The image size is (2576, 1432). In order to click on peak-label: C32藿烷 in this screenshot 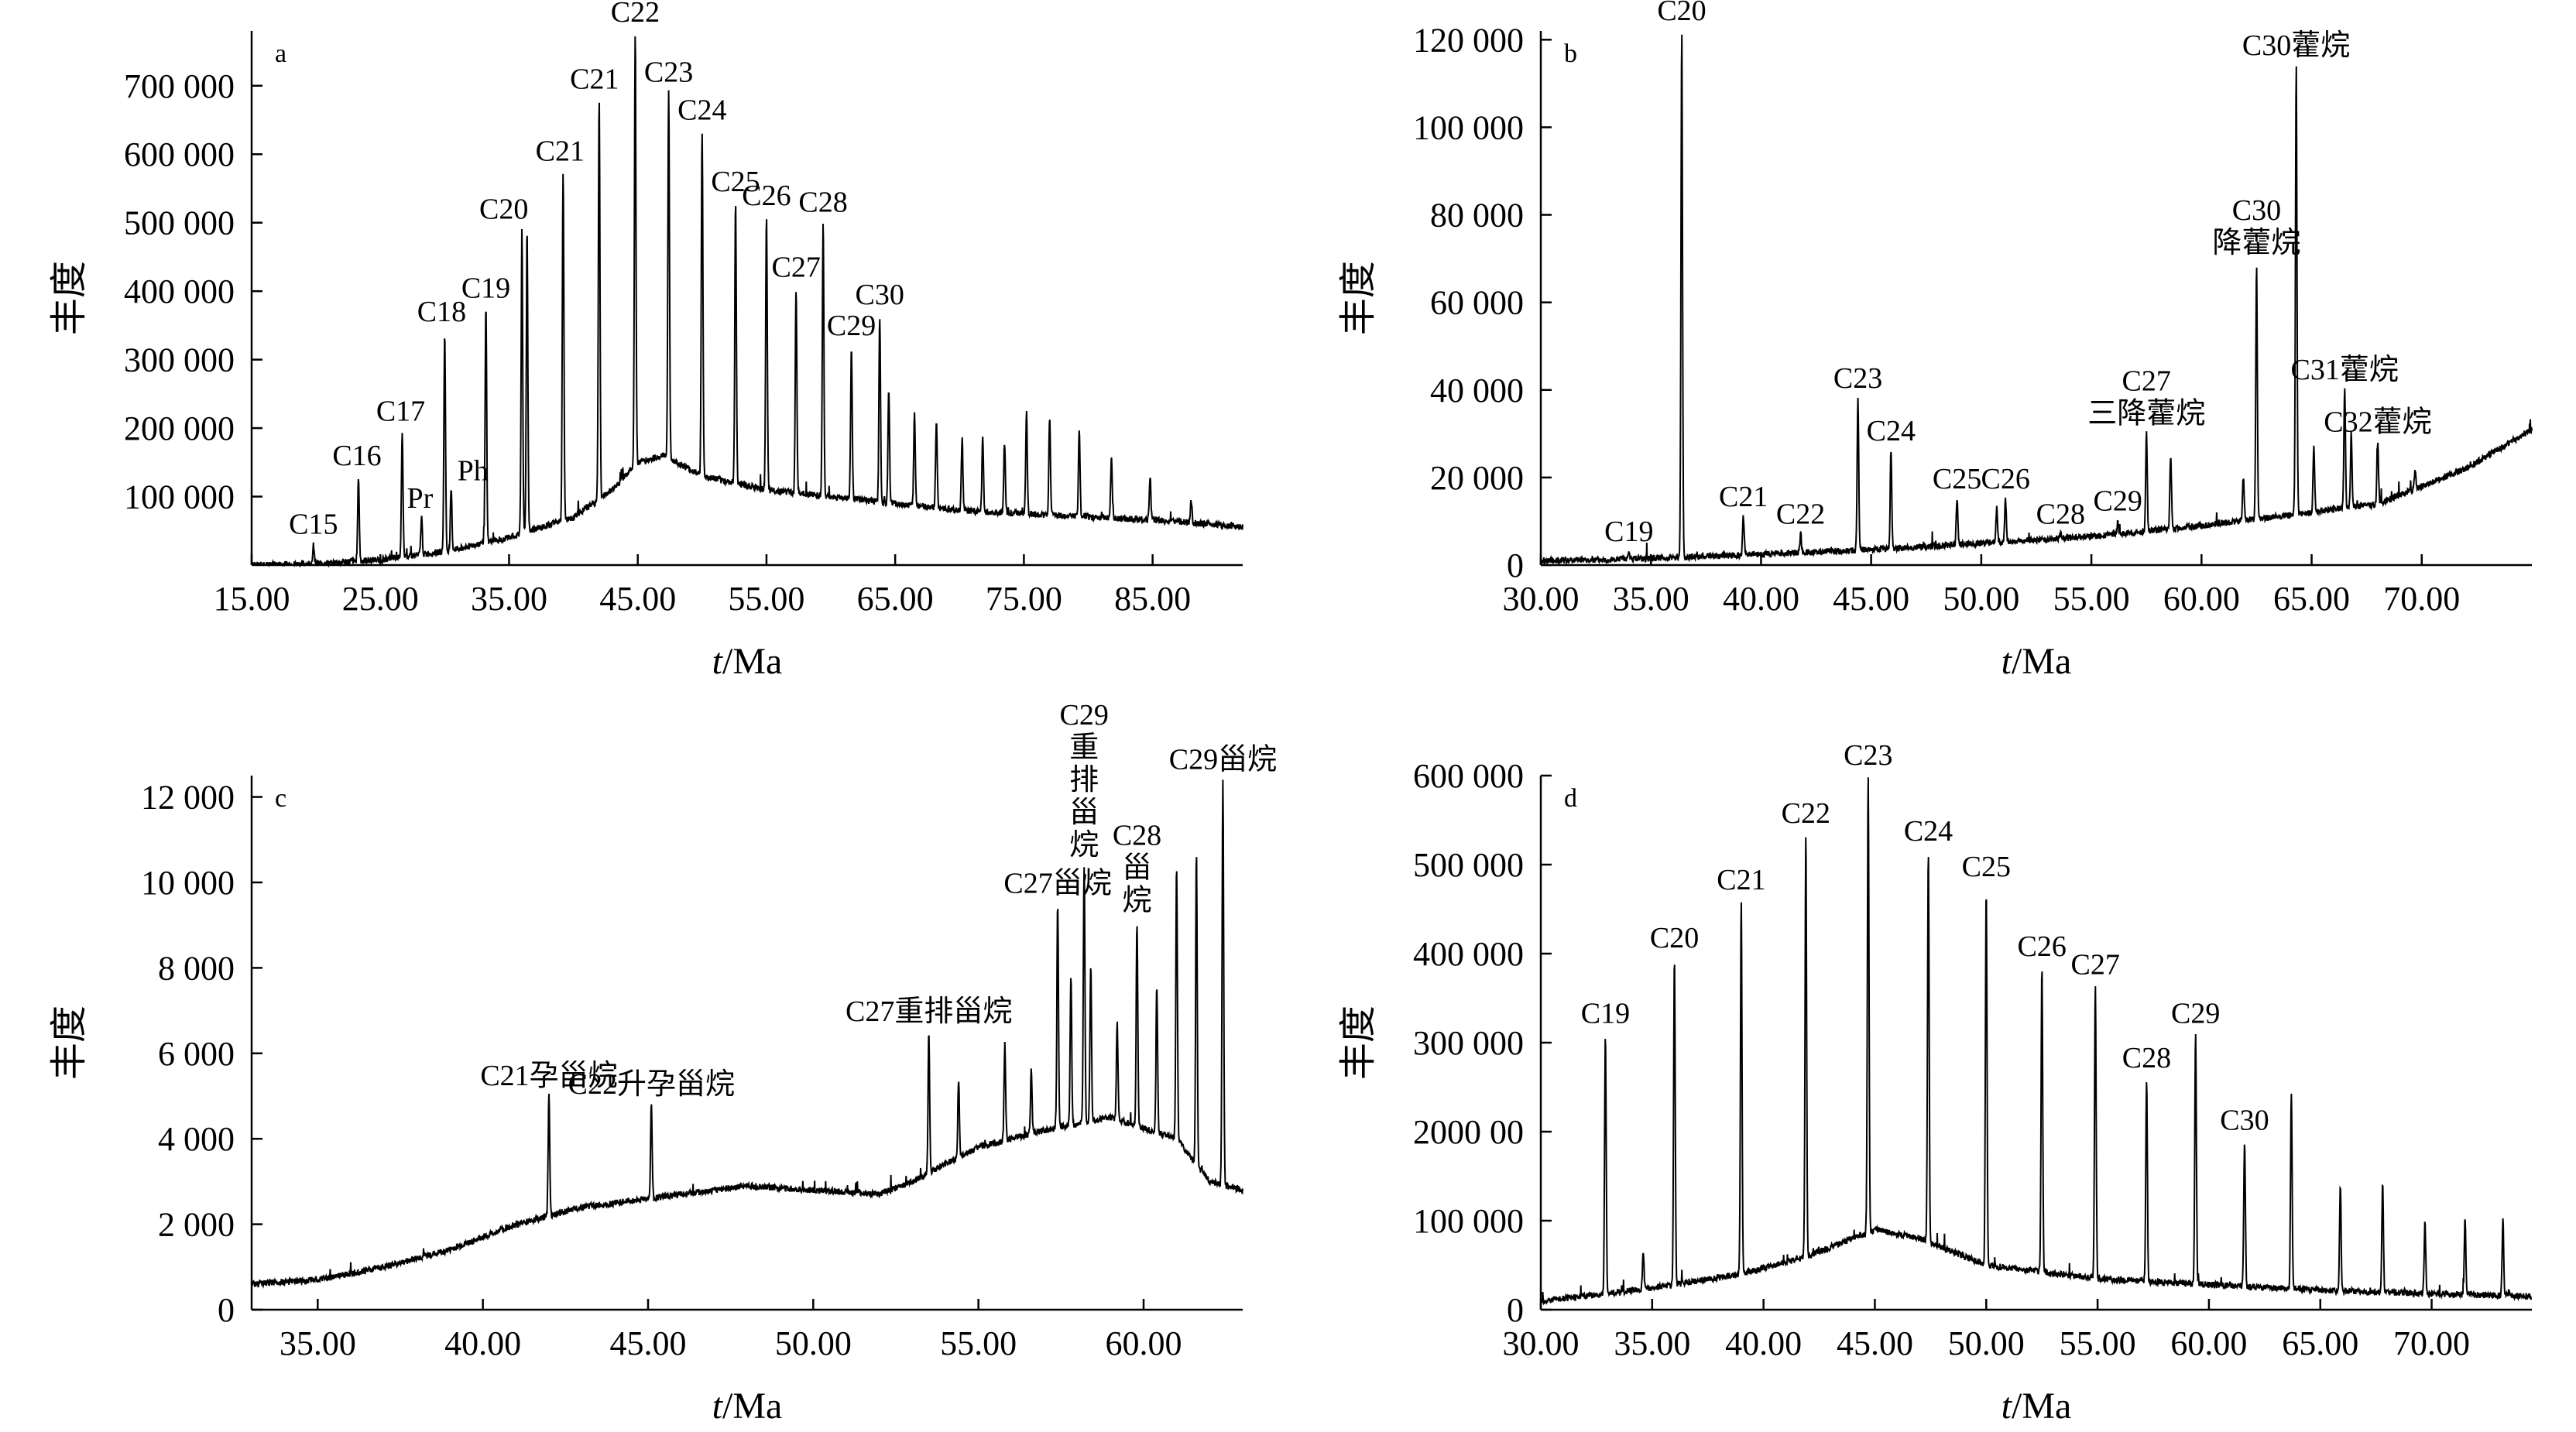, I will do `click(2377, 422)`.